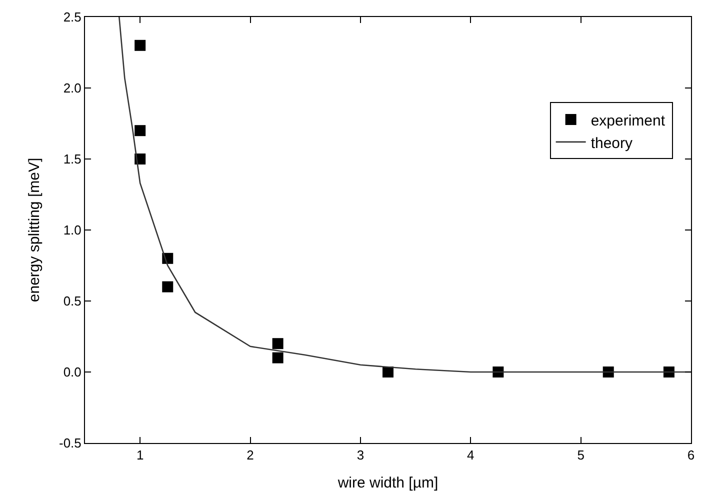 This screenshot has height=503, width=711. I want to click on y-tick-label: 2.0, so click(72, 88).